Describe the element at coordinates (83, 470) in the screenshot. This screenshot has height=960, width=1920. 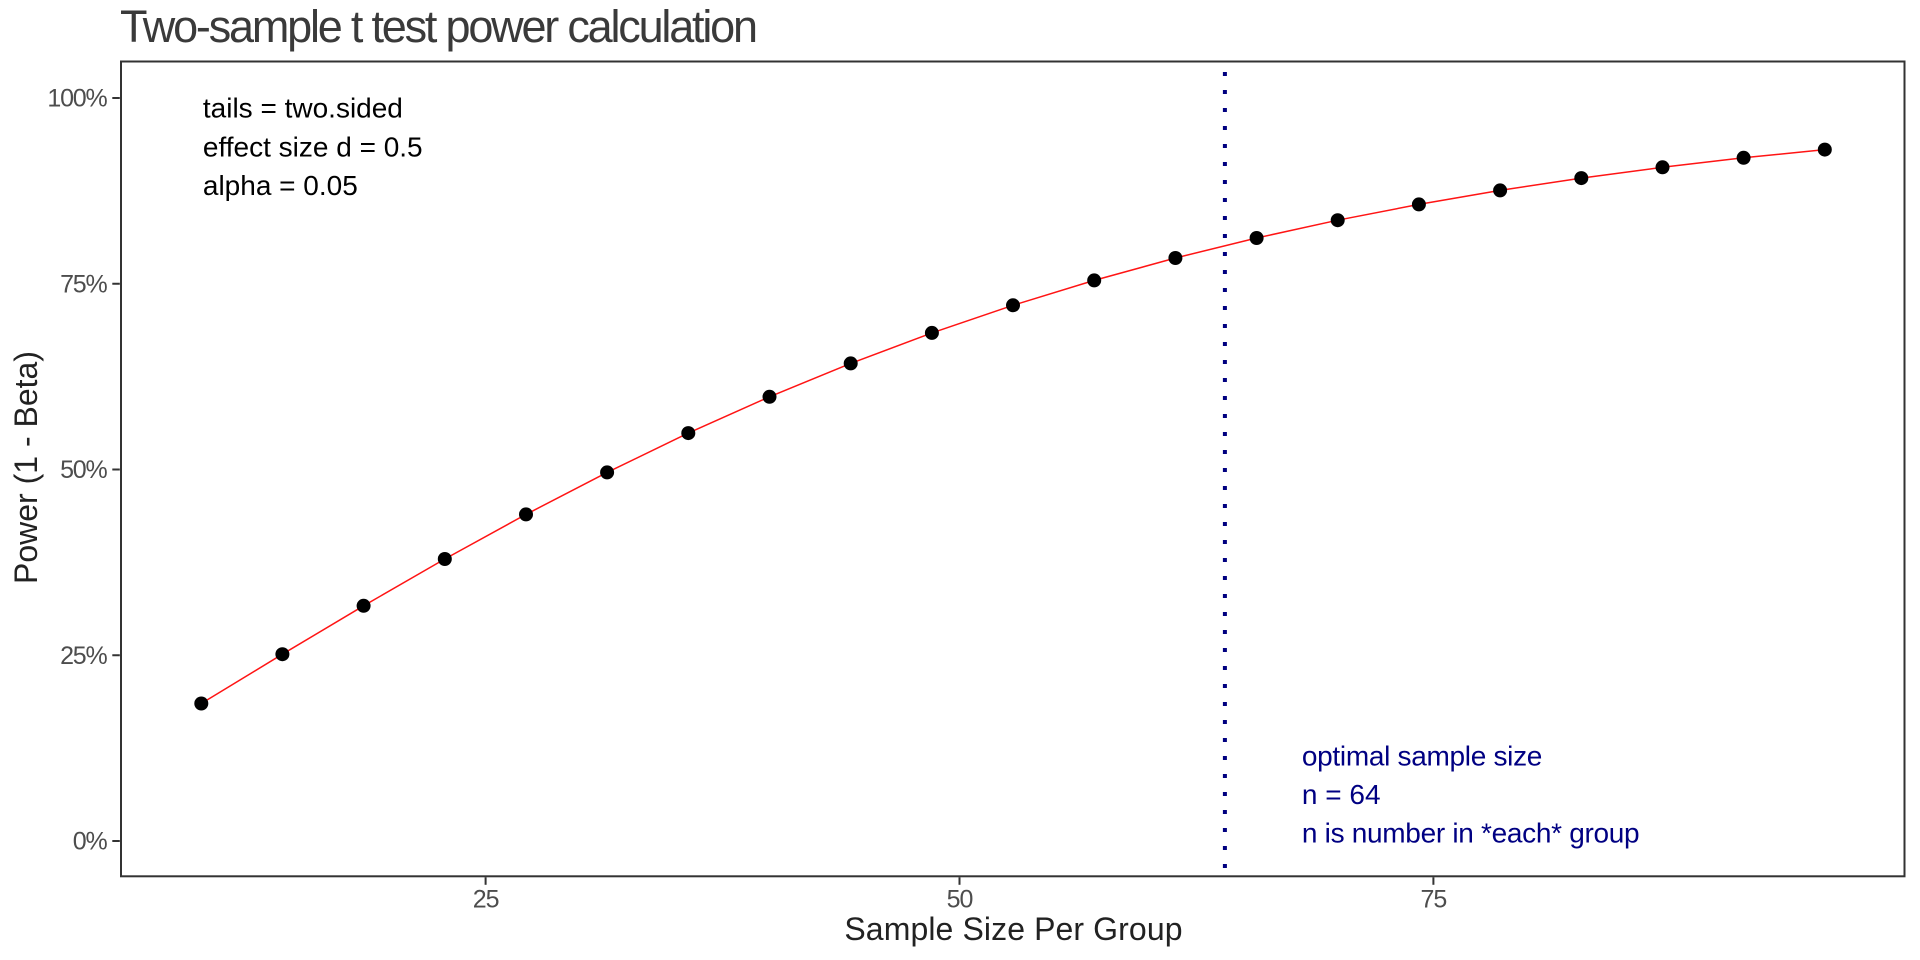
I see `svg-text: 50%` at that location.